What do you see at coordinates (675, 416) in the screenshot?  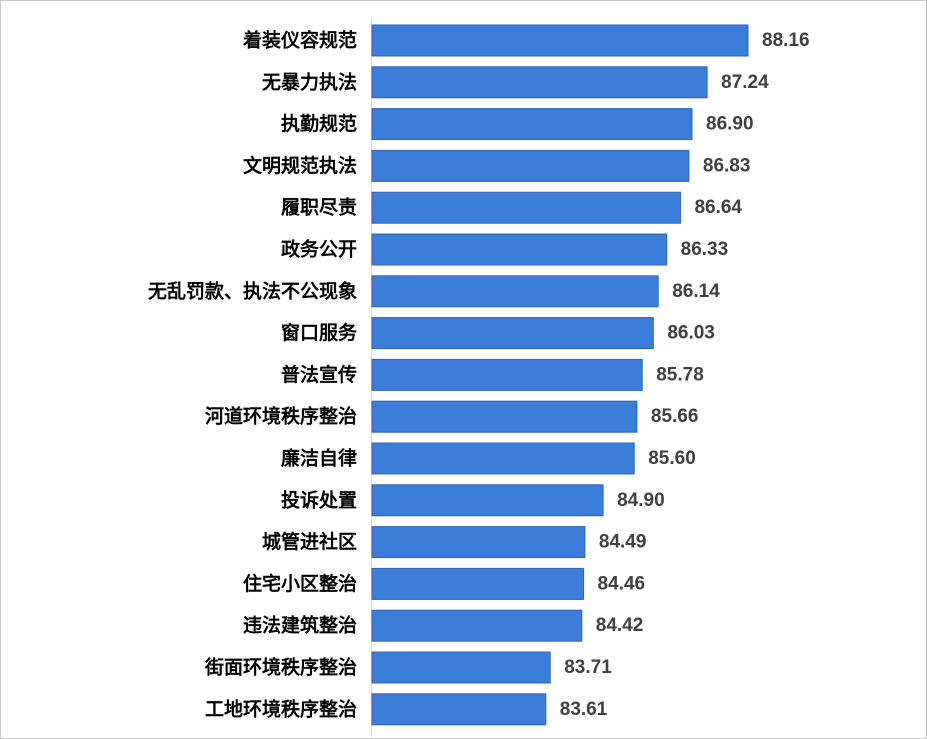 I see `value-label-10: 85.66` at bounding box center [675, 416].